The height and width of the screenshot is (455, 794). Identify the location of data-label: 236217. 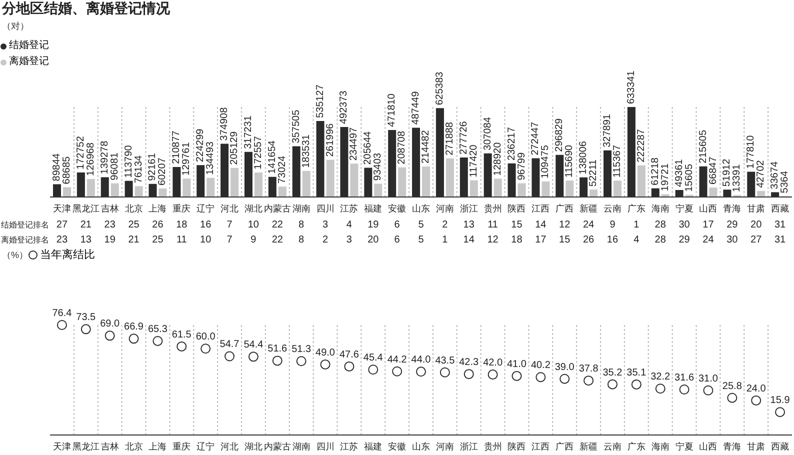
(512, 143).